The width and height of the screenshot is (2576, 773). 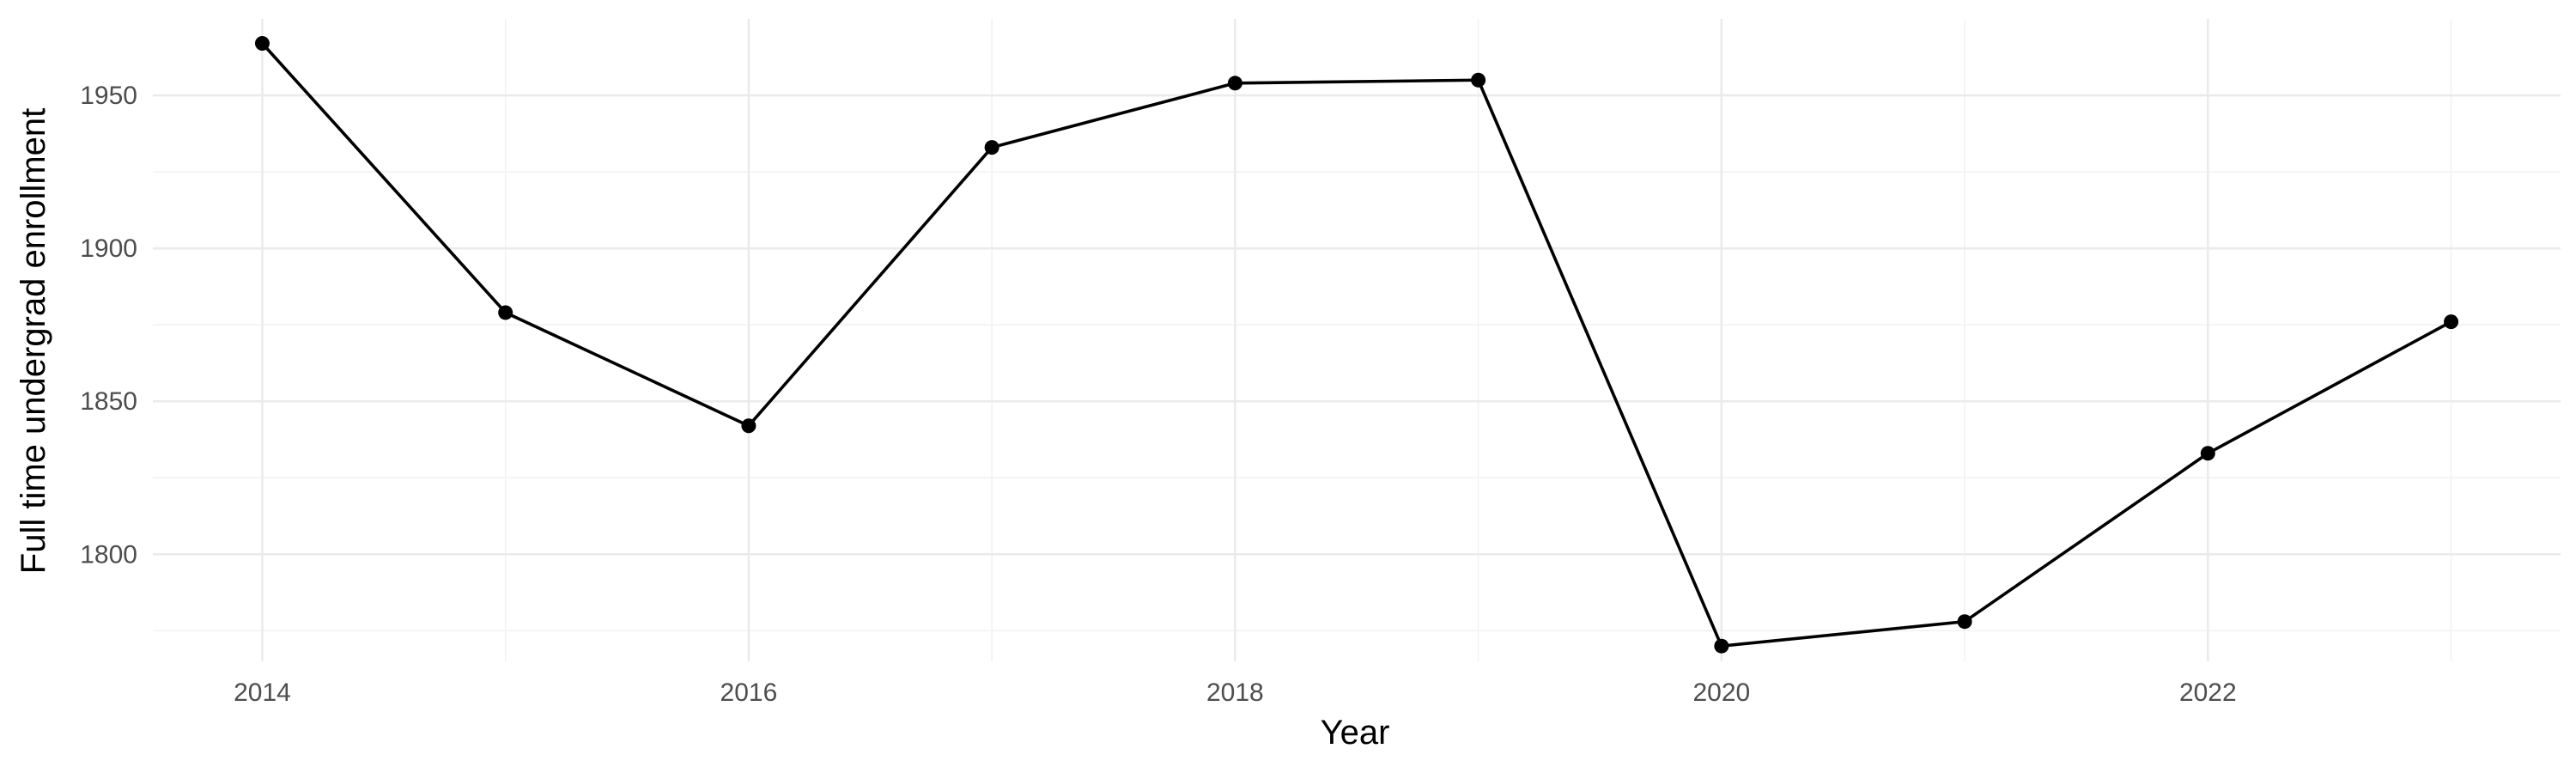 I want to click on x-tick-label: 2014, so click(x=262, y=693).